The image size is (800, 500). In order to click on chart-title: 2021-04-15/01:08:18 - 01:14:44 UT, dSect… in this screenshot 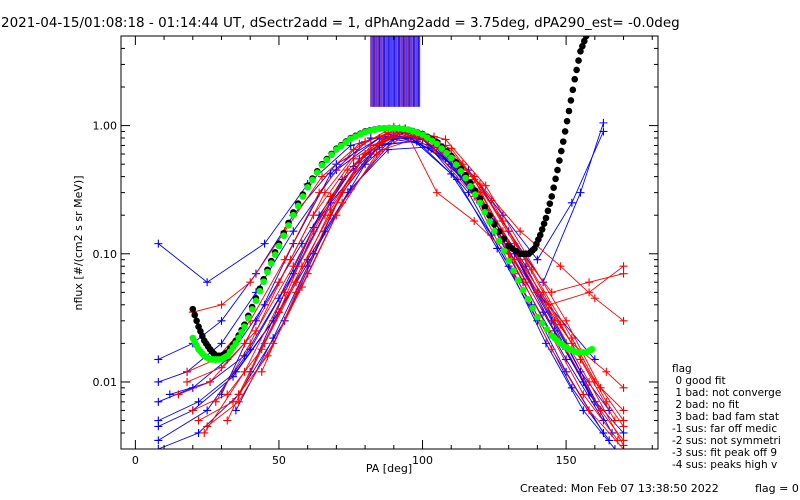, I will do `click(340, 23)`.